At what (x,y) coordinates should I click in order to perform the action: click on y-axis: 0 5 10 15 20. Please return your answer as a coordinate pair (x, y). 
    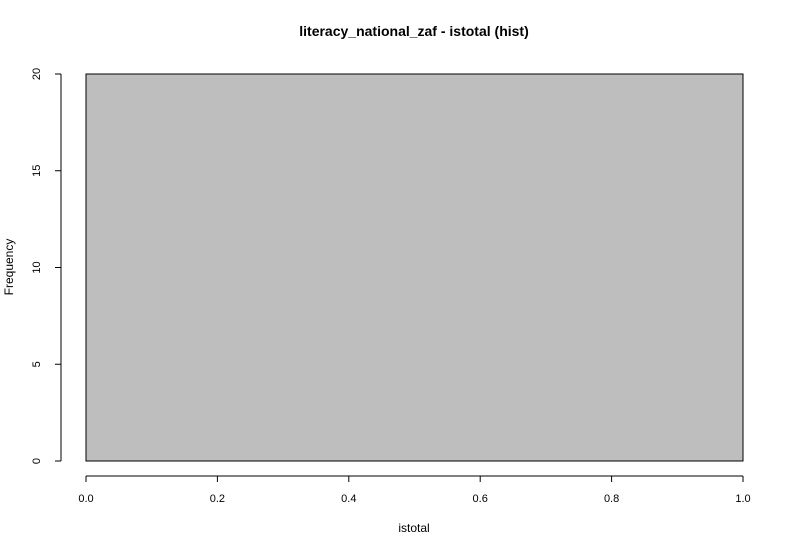
    Looking at the image, I should click on (46, 266).